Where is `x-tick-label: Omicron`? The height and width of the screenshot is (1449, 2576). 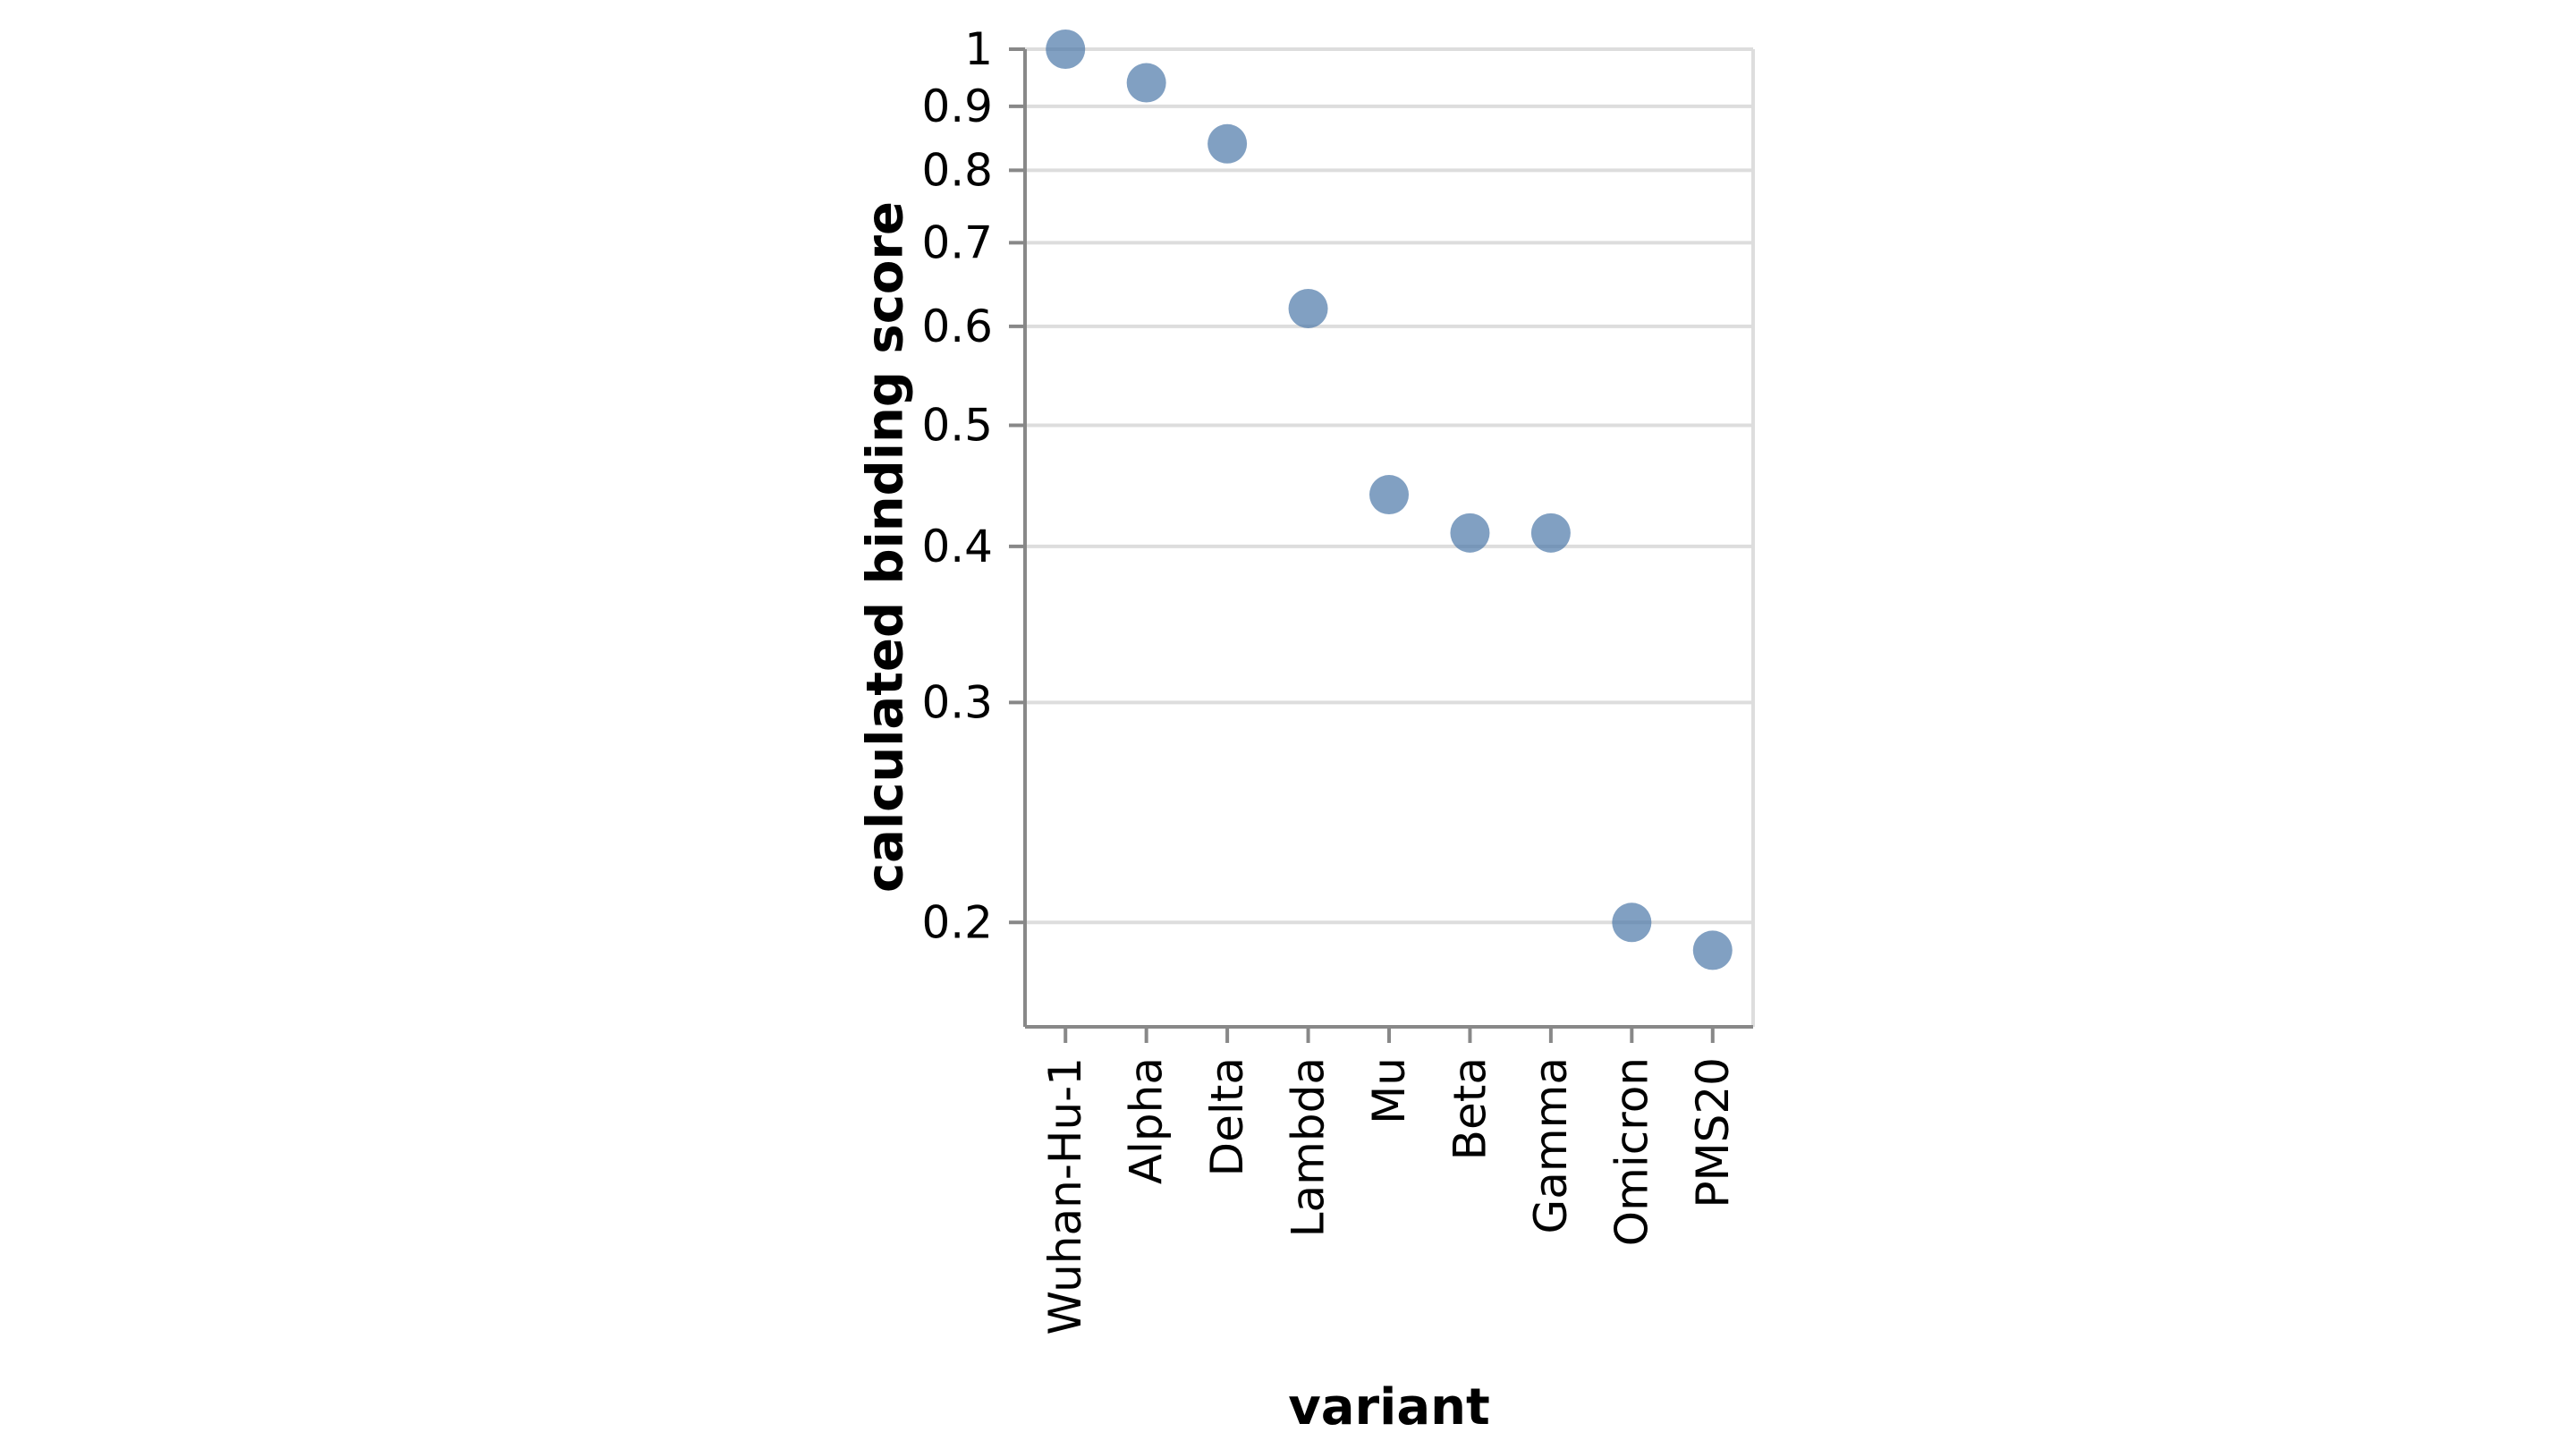 x-tick-label: Omicron is located at coordinates (1631, 1151).